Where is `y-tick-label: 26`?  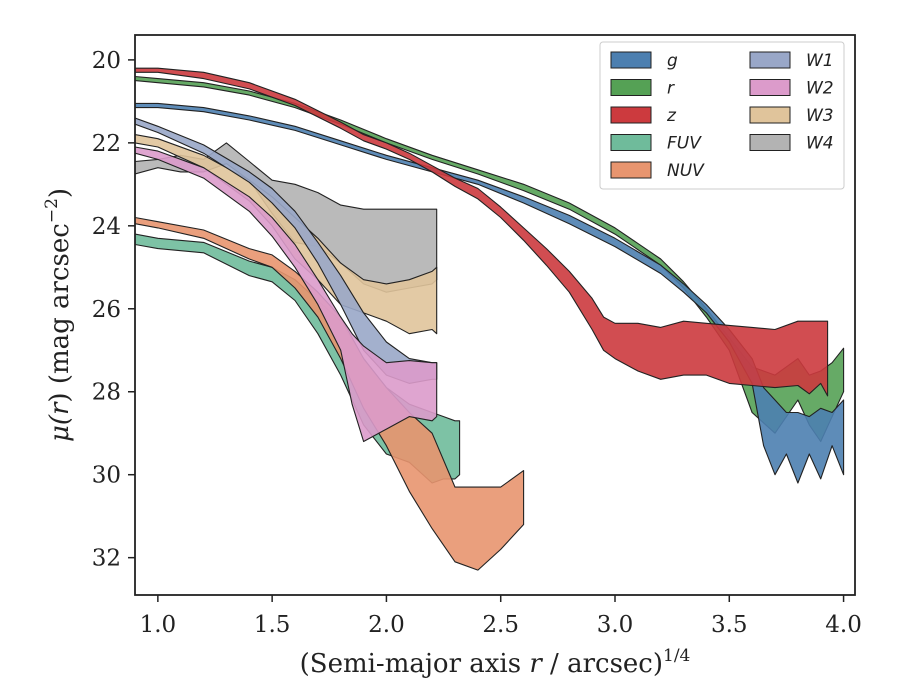 y-tick-label: 26 is located at coordinates (106, 310).